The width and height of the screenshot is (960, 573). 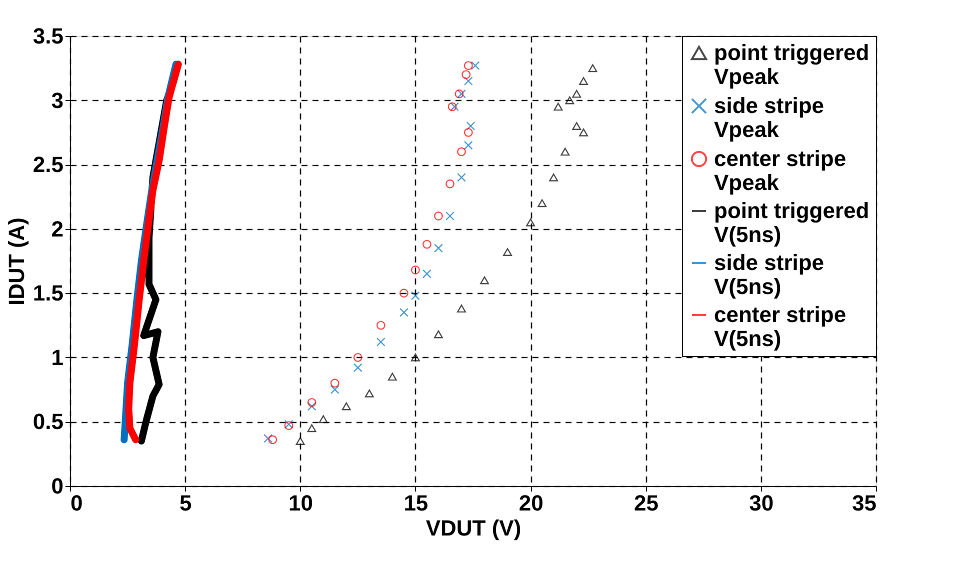 What do you see at coordinates (416, 503) in the screenshot?
I see `x-tick-label: 15` at bounding box center [416, 503].